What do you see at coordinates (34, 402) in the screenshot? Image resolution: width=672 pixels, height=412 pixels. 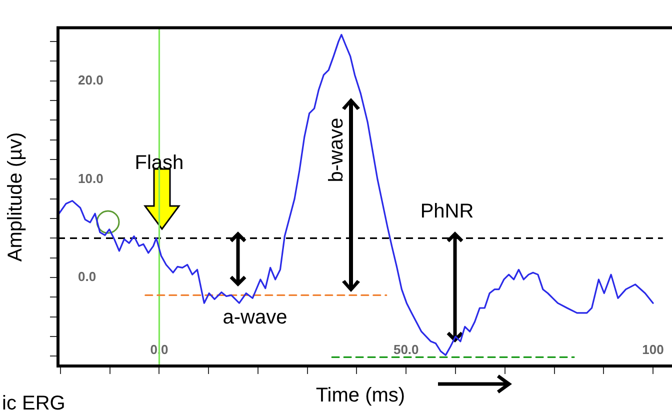 I see `text: ic ERG` at bounding box center [34, 402].